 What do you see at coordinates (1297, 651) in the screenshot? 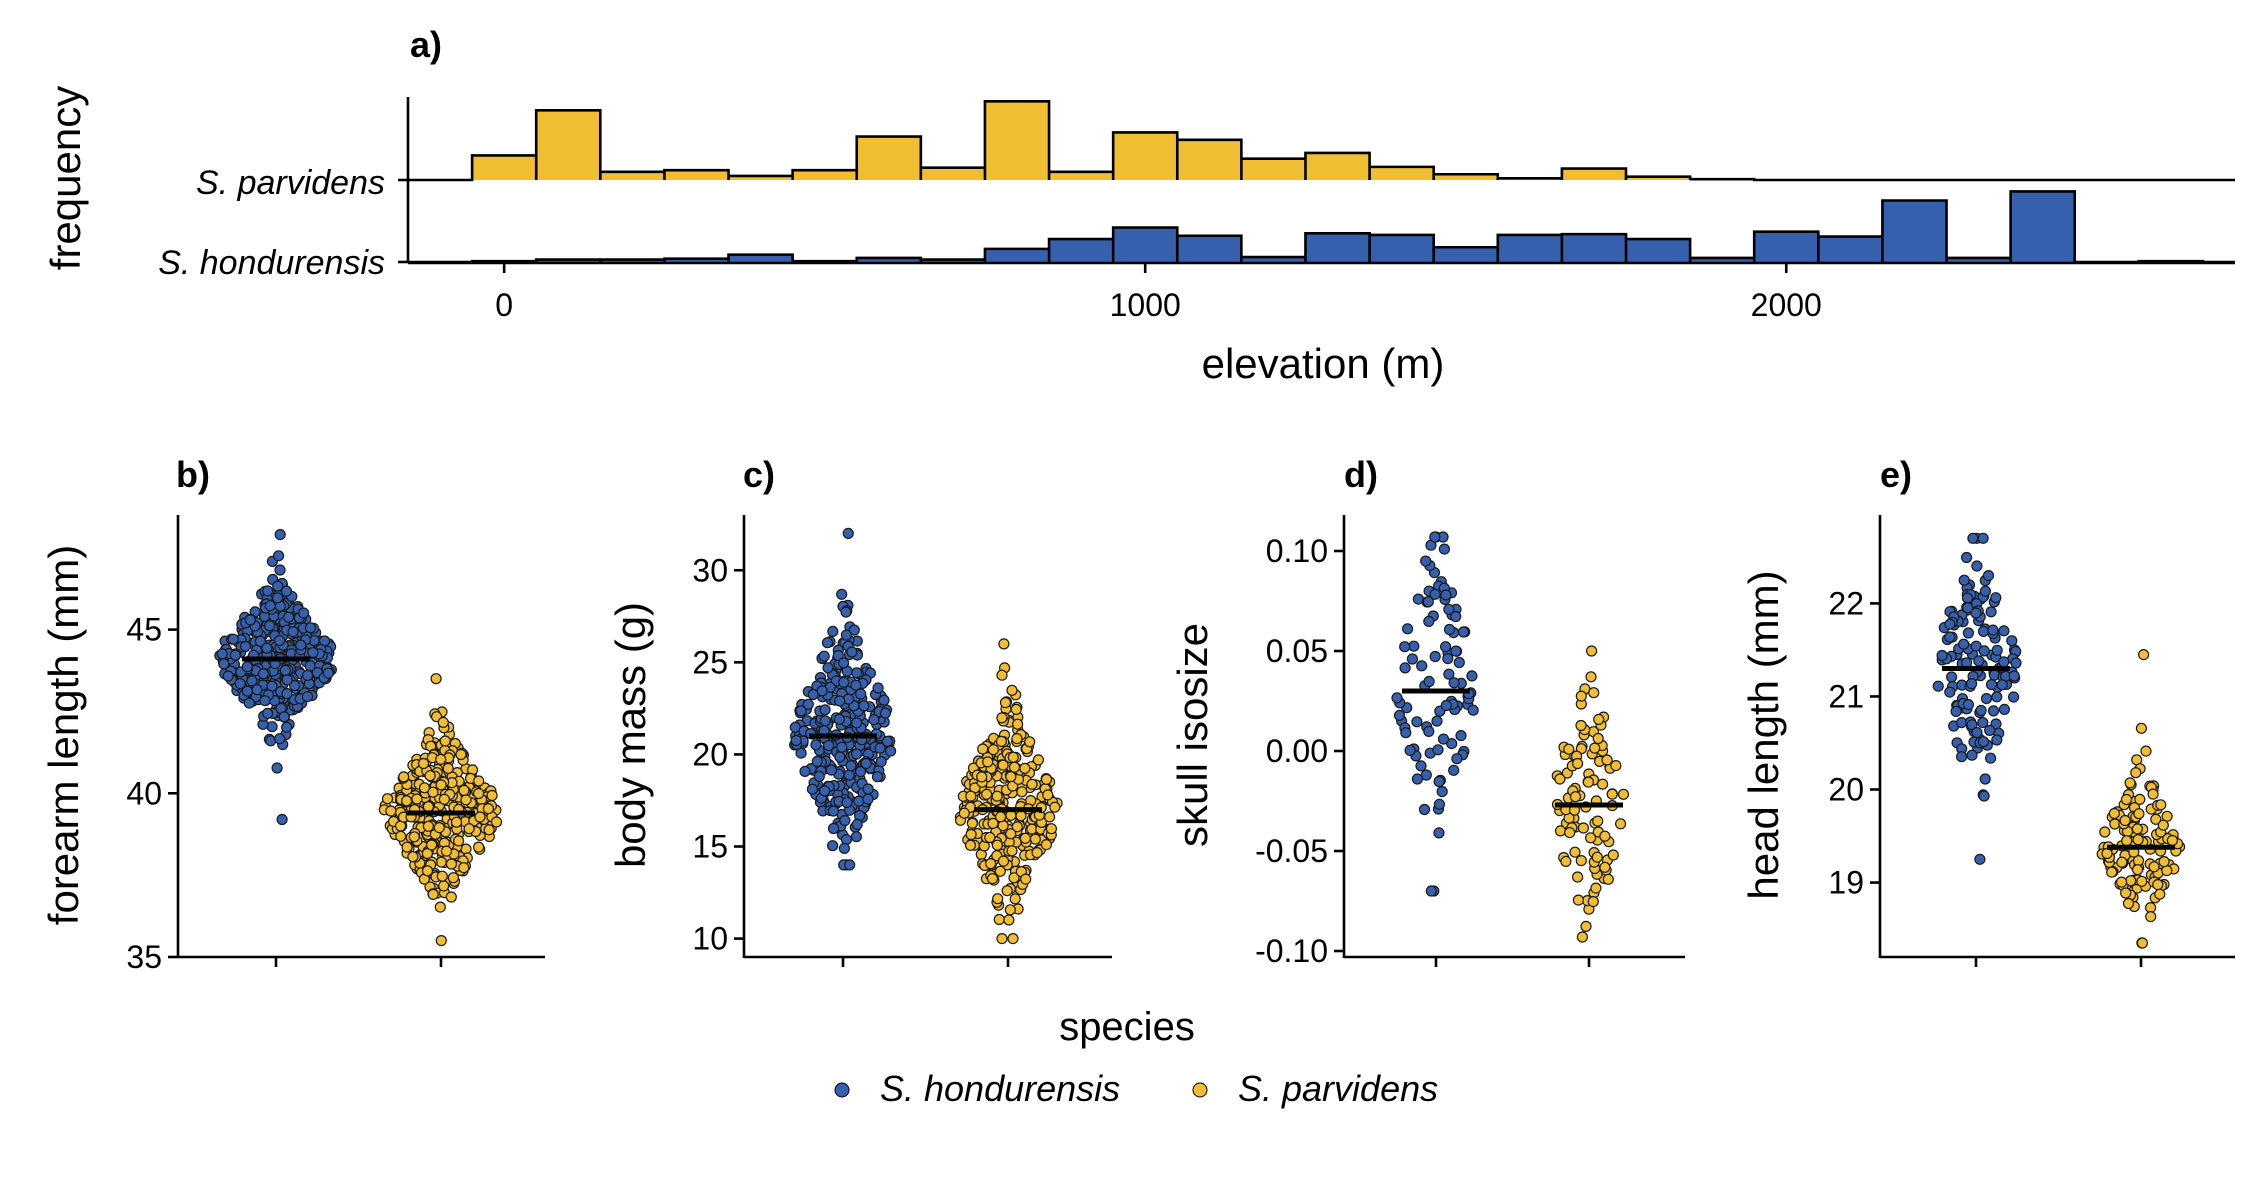
I see `panel-d-y-tick-label: 0.05` at bounding box center [1297, 651].